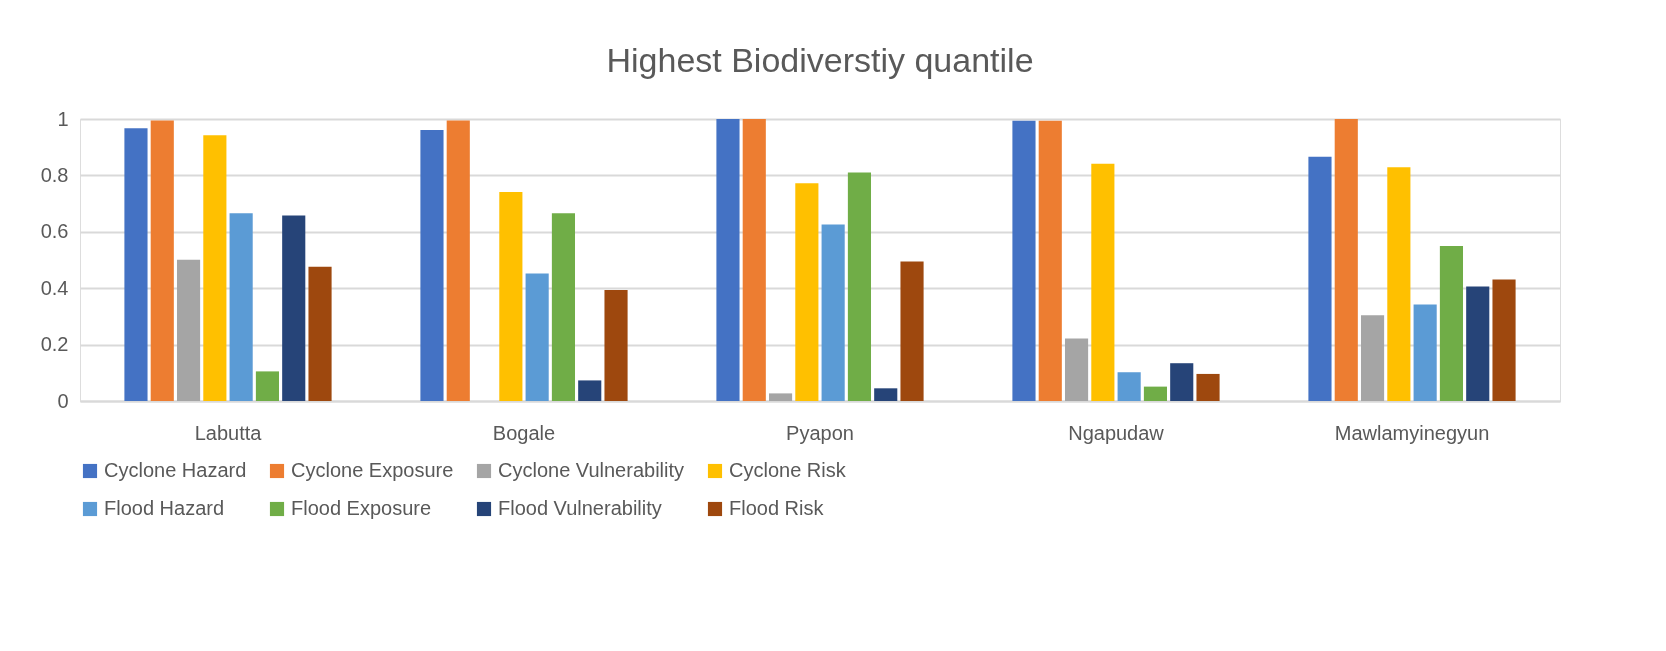 This screenshot has width=1666, height=651. Describe the element at coordinates (1412, 432) in the screenshot. I see `x-tick-label: Mawlamyinegyun` at that location.